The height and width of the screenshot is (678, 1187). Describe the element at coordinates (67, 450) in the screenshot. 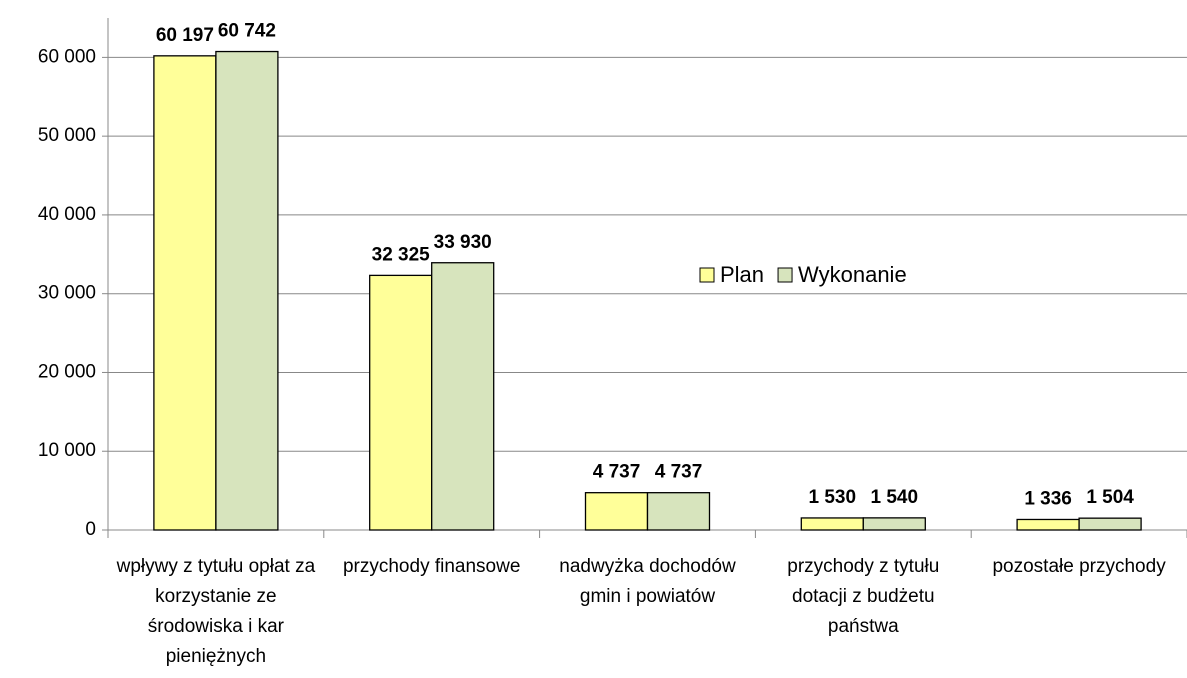

I see `y-tick-label: 10 000` at that location.